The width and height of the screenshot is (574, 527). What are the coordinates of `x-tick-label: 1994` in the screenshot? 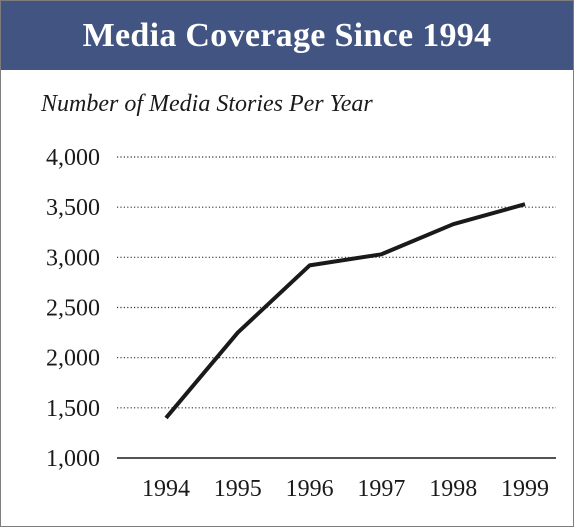 It's located at (166, 489).